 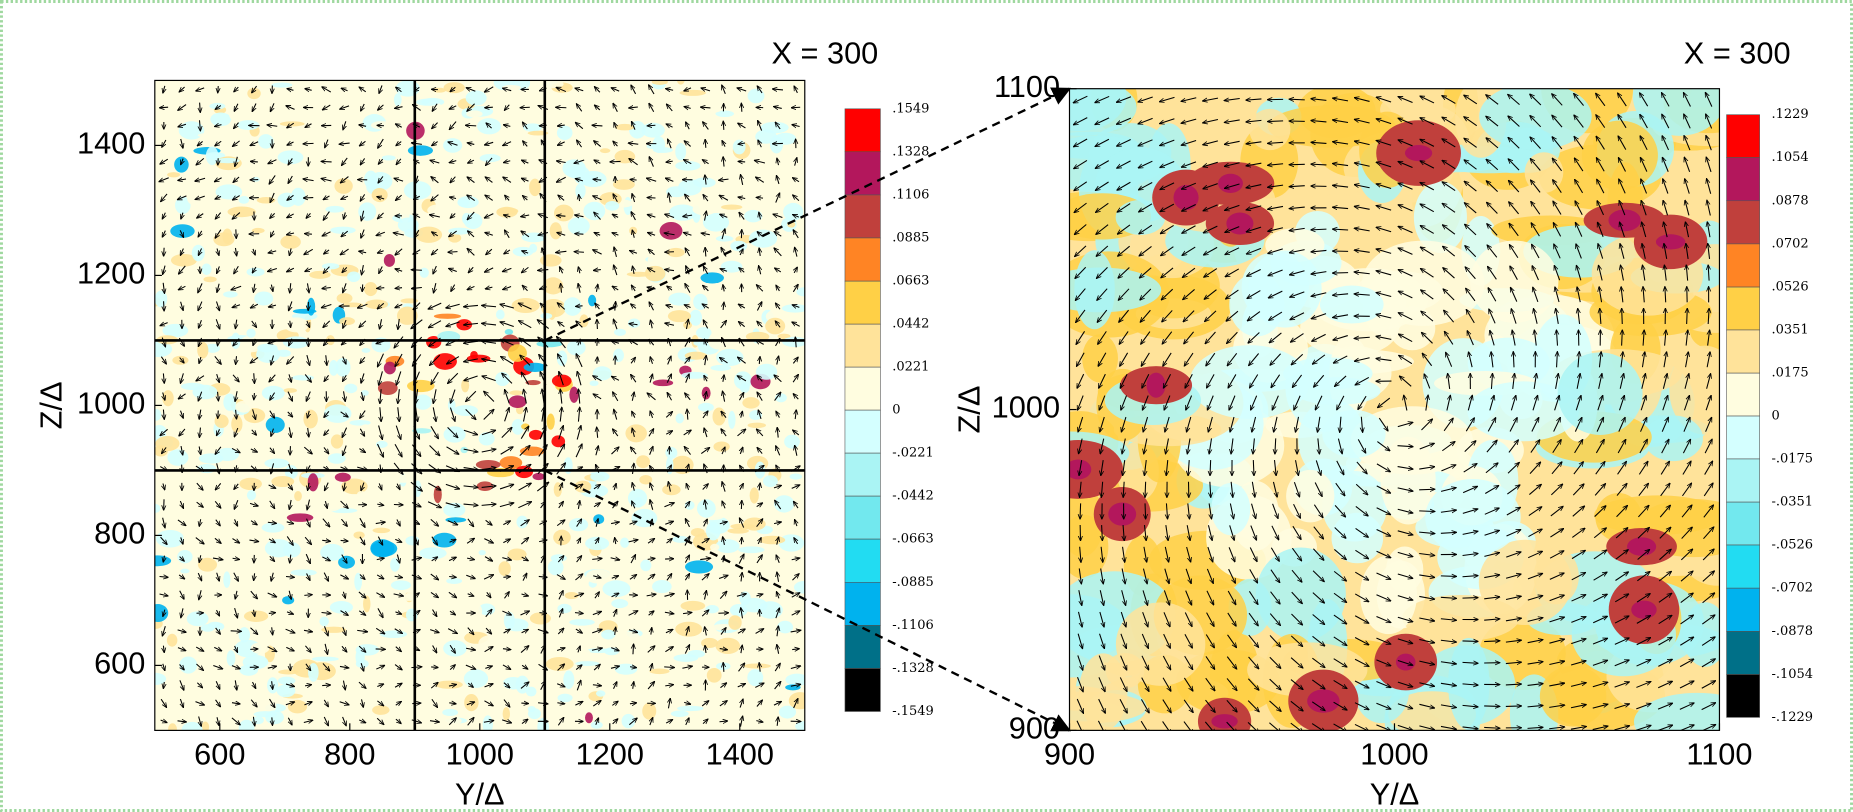 I want to click on colorbar-label: .0702, so click(x=1789, y=243).